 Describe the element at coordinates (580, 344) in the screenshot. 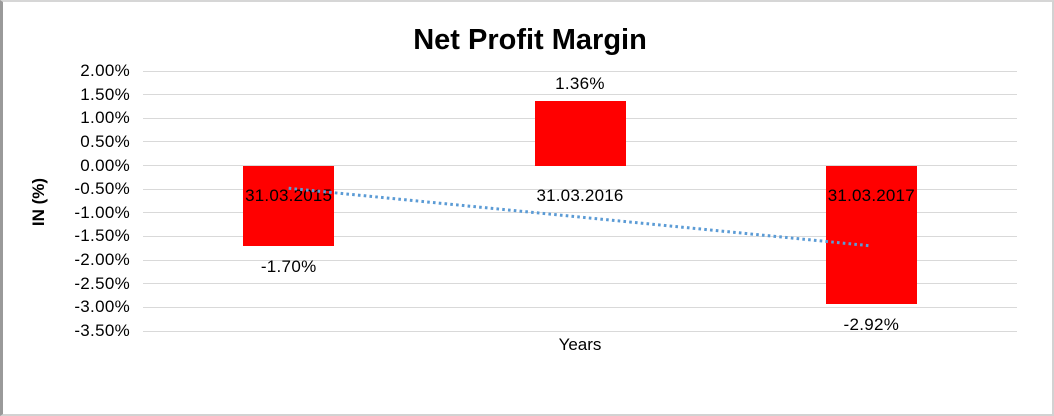

I see `x-axis-title: Years` at that location.